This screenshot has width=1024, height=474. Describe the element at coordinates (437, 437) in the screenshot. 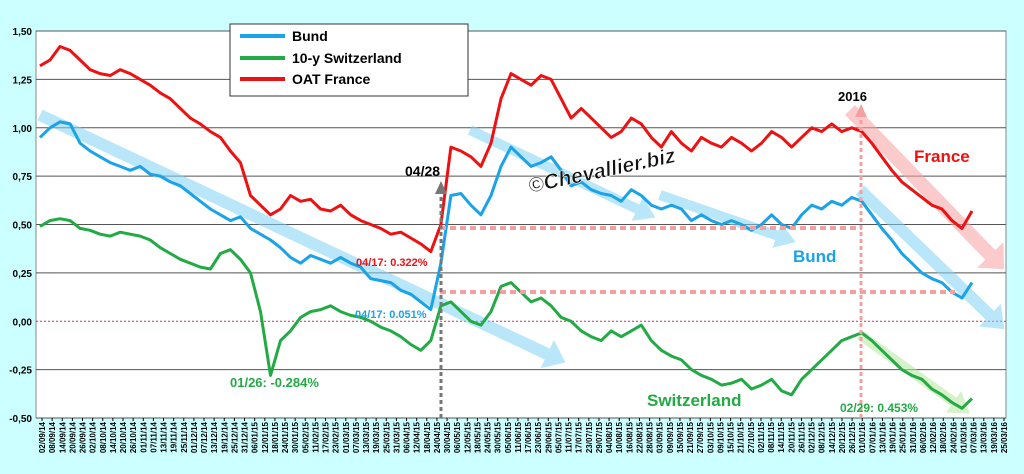

I see `x-tick-label: 24/04/15` at that location.